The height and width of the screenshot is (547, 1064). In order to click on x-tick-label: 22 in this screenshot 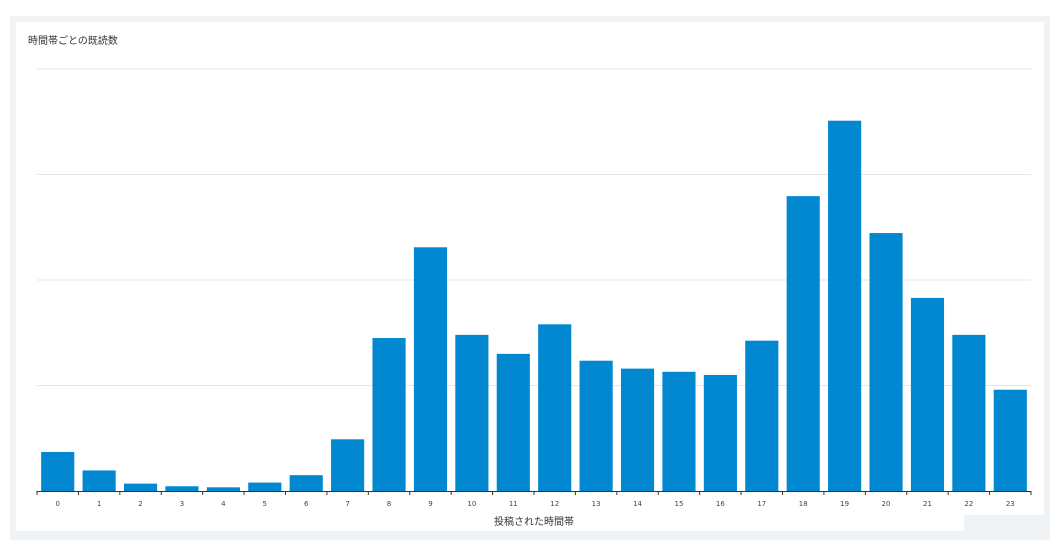, I will do `click(968, 504)`.